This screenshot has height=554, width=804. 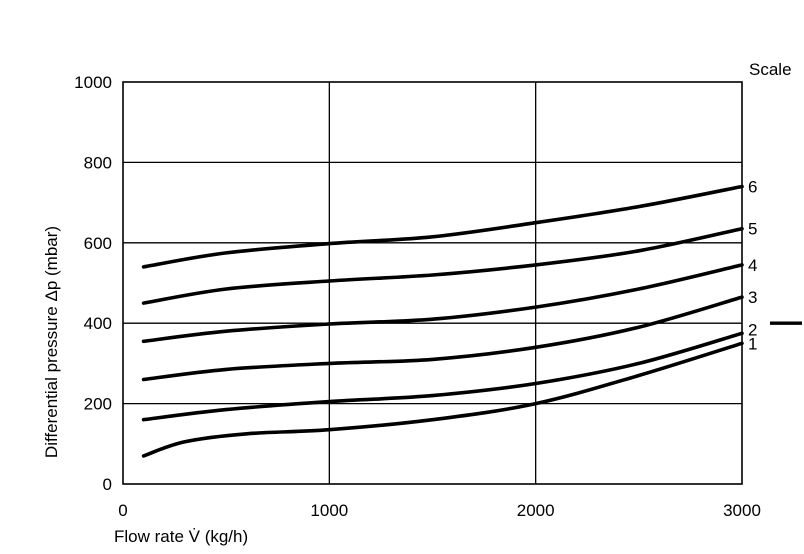 I want to click on curve-label-6: 6, so click(x=752, y=187).